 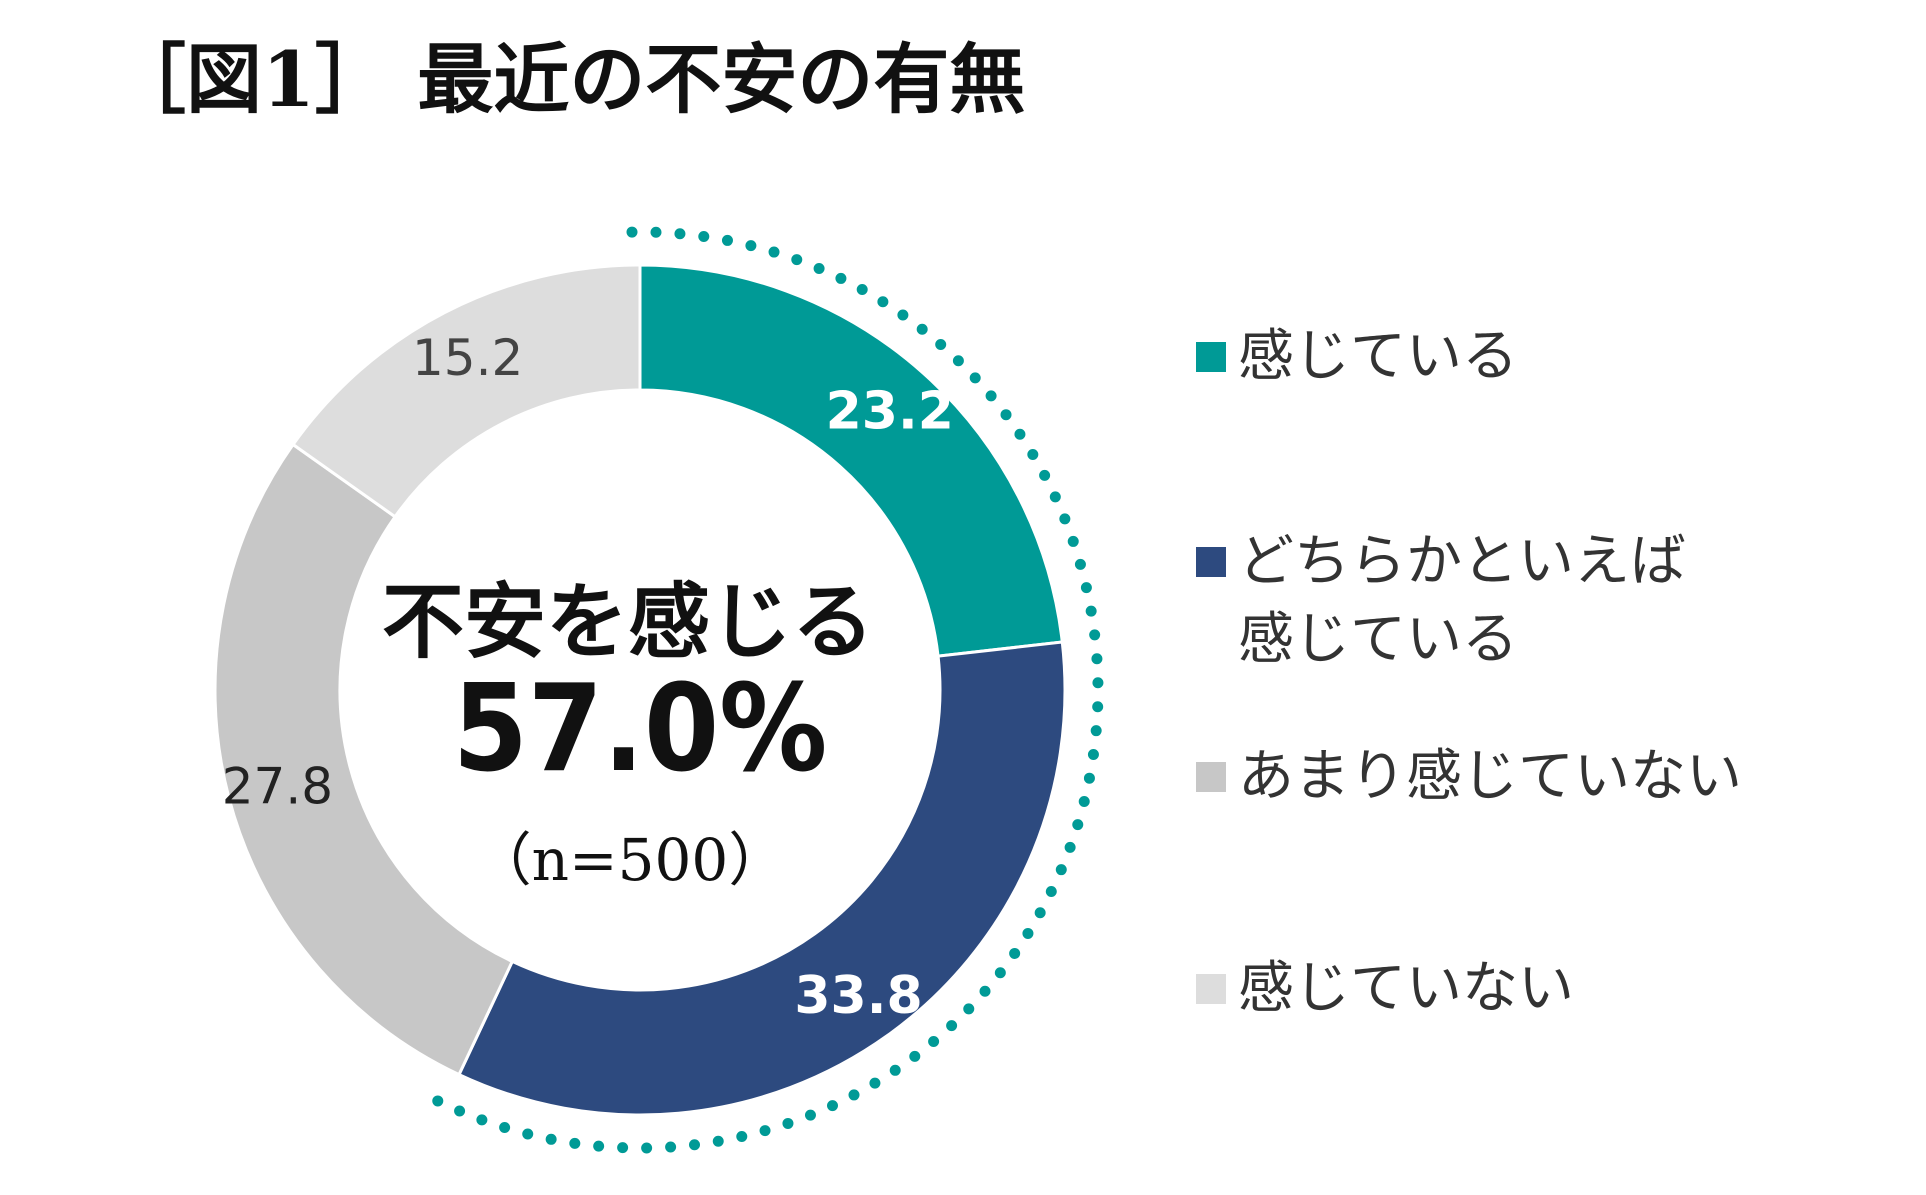 I want to click on legend-label-not-much: あまり感じていない, so click(x=1490, y=776).